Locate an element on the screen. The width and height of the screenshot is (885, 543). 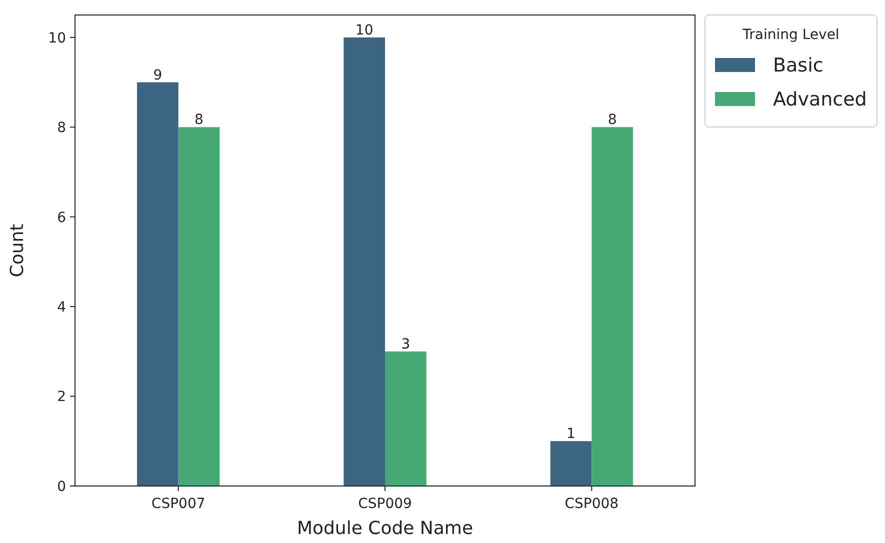
y-tick-label: 10 is located at coordinates (57, 38).